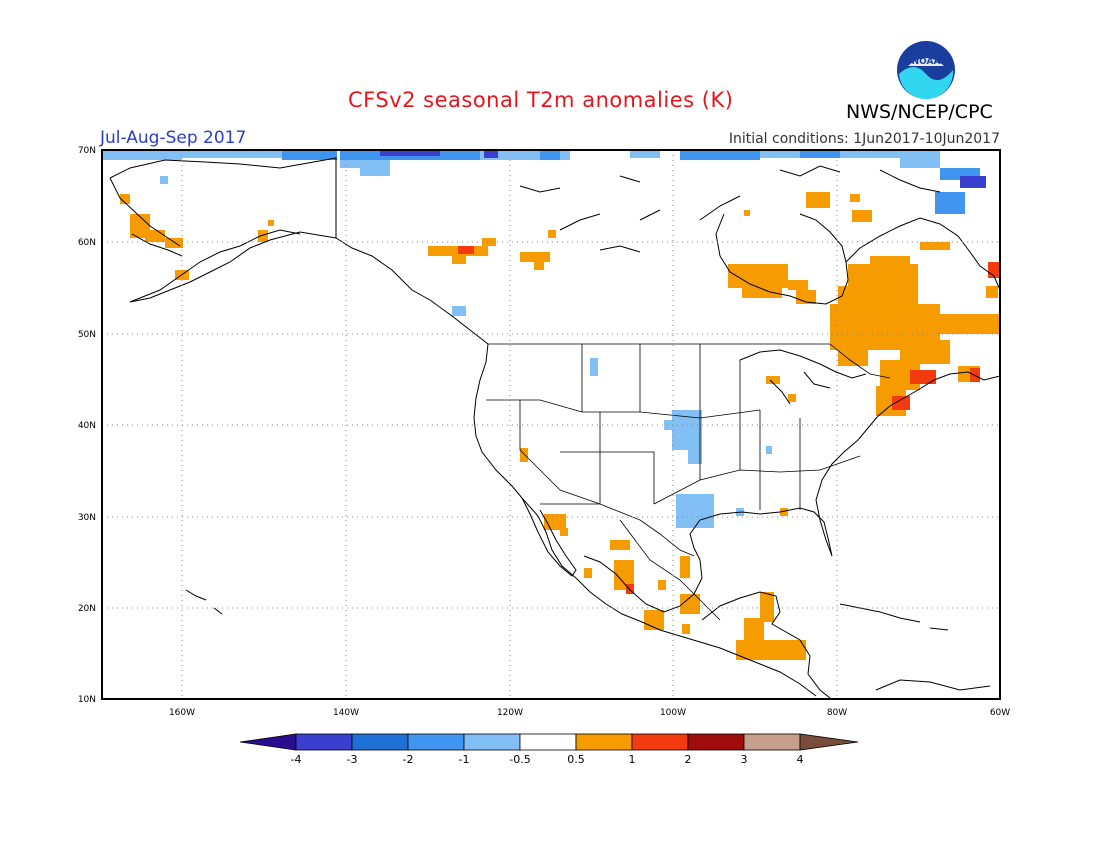  What do you see at coordinates (87, 609) in the screenshot?
I see `lat-label-20n: 20N` at bounding box center [87, 609].